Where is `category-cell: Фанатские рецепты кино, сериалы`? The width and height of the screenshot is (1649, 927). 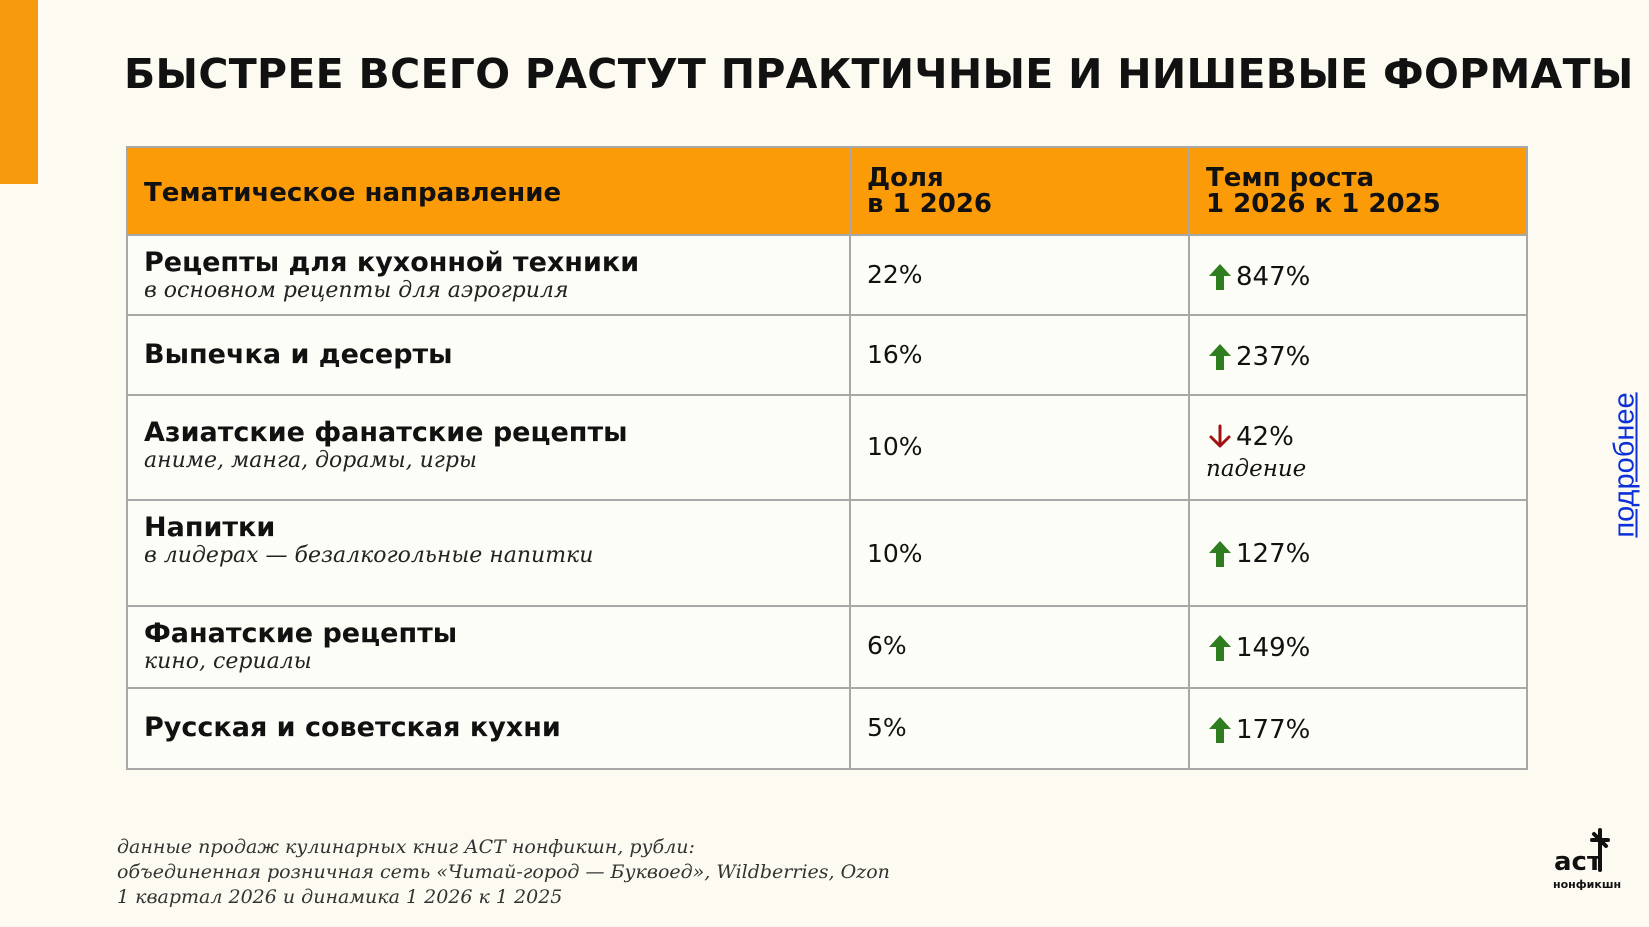 category-cell: Фанатские рецепты кино, сериалы is located at coordinates (488, 647).